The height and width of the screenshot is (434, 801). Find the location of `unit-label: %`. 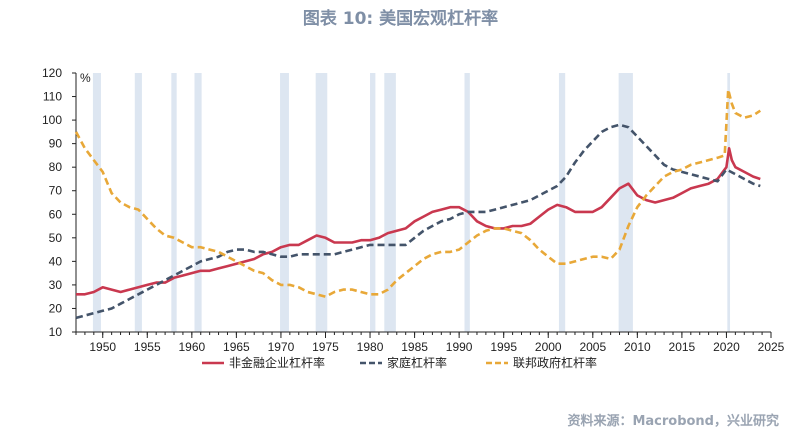

unit-label: % is located at coordinates (85, 78).